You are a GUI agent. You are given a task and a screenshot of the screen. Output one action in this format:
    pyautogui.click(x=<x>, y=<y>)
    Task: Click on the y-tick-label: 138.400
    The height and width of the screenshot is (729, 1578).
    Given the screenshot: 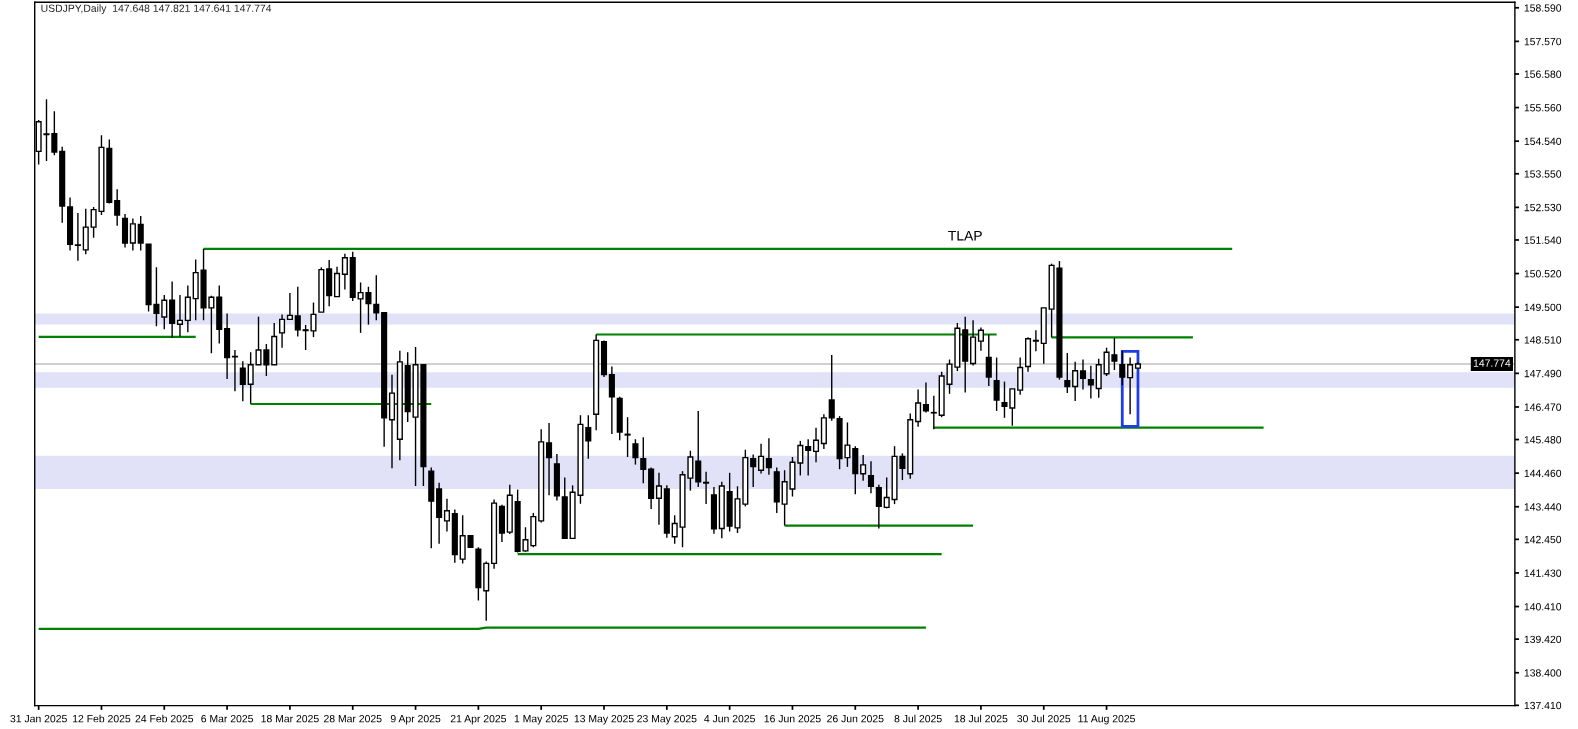 What is the action you would take?
    pyautogui.click(x=1543, y=673)
    